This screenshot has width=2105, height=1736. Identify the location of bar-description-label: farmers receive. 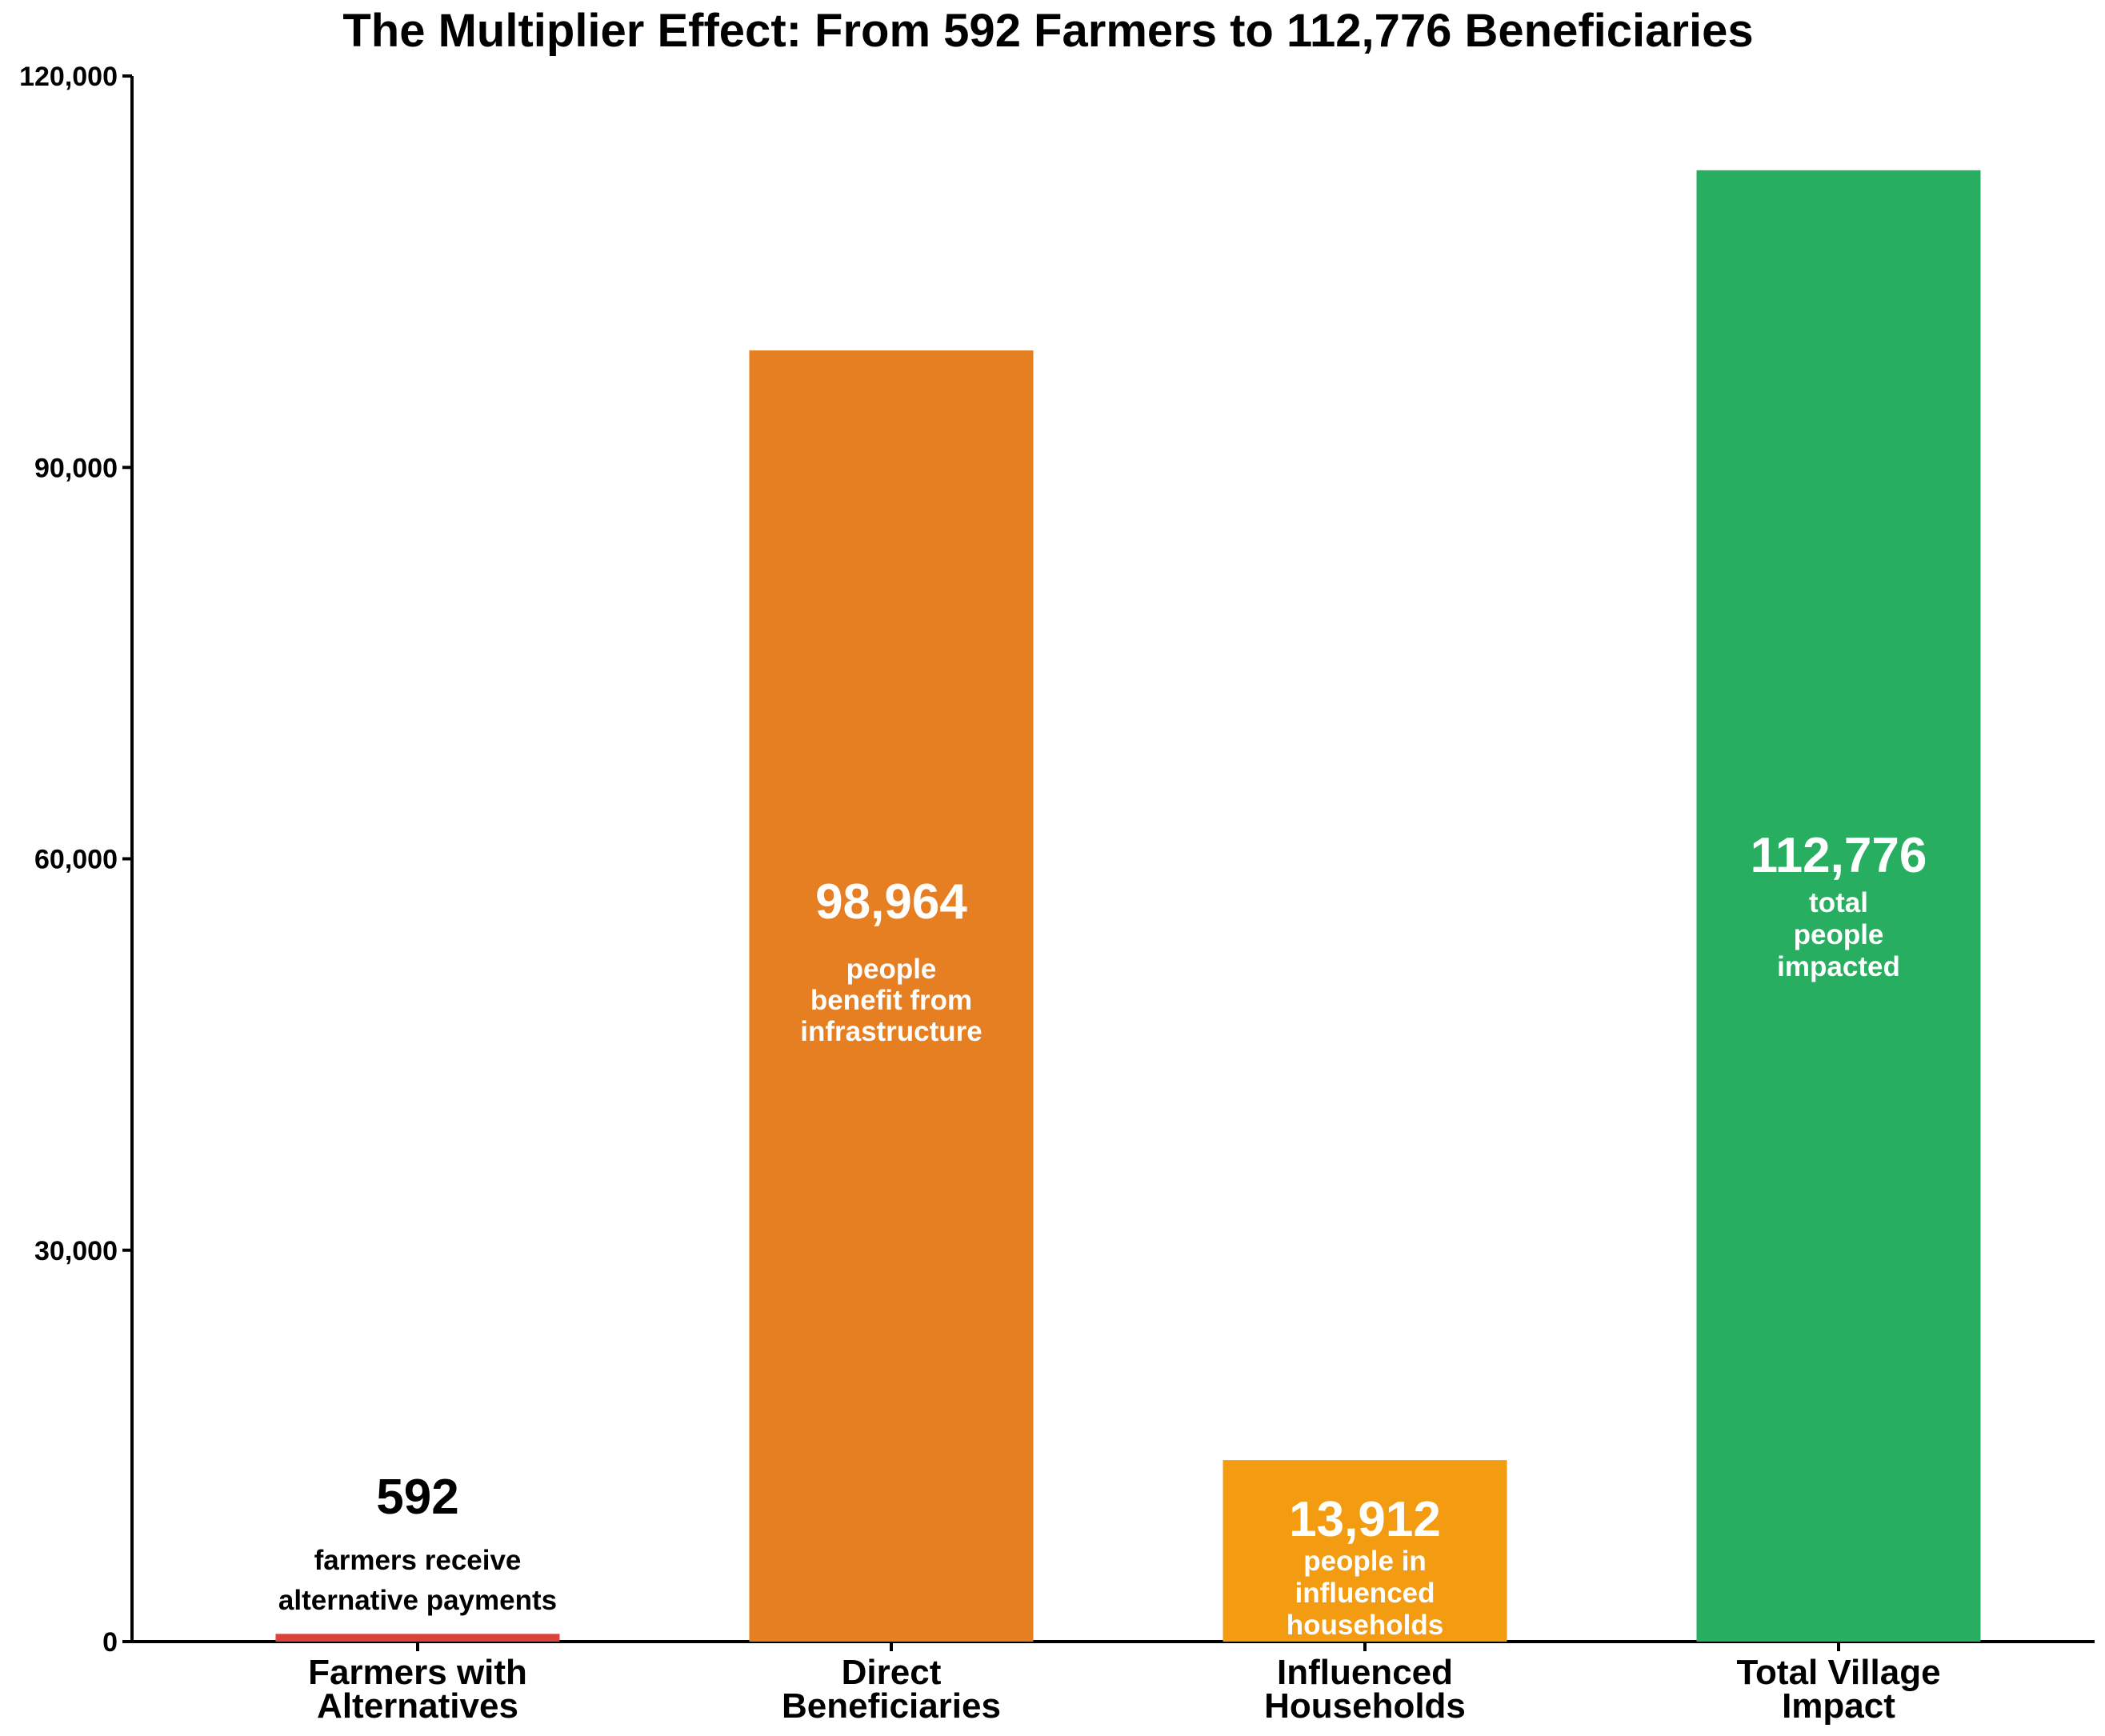
(418, 1560).